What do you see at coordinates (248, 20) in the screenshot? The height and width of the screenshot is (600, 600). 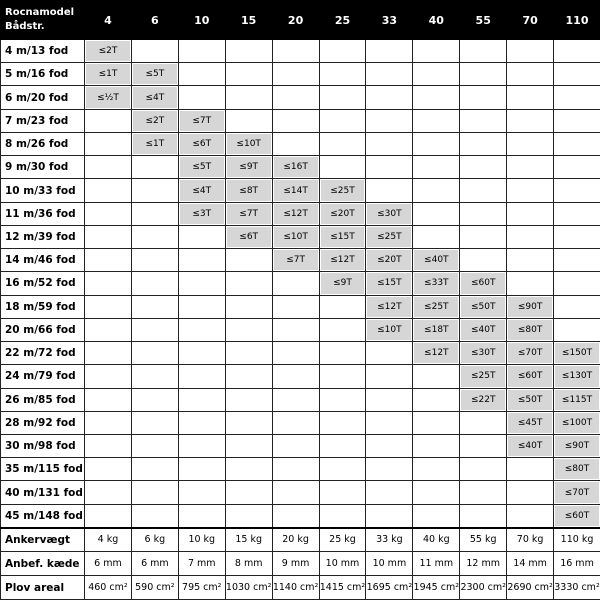 I see `column-header: 15` at bounding box center [248, 20].